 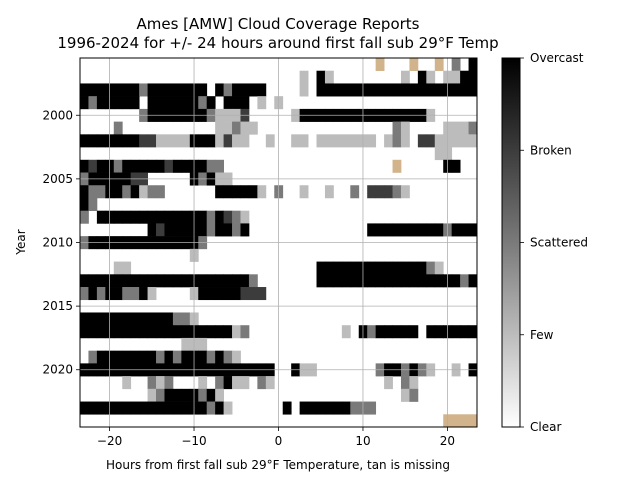 I want to click on x-axis-ticks: −20 −10 0 10 20, so click(x=276, y=437).